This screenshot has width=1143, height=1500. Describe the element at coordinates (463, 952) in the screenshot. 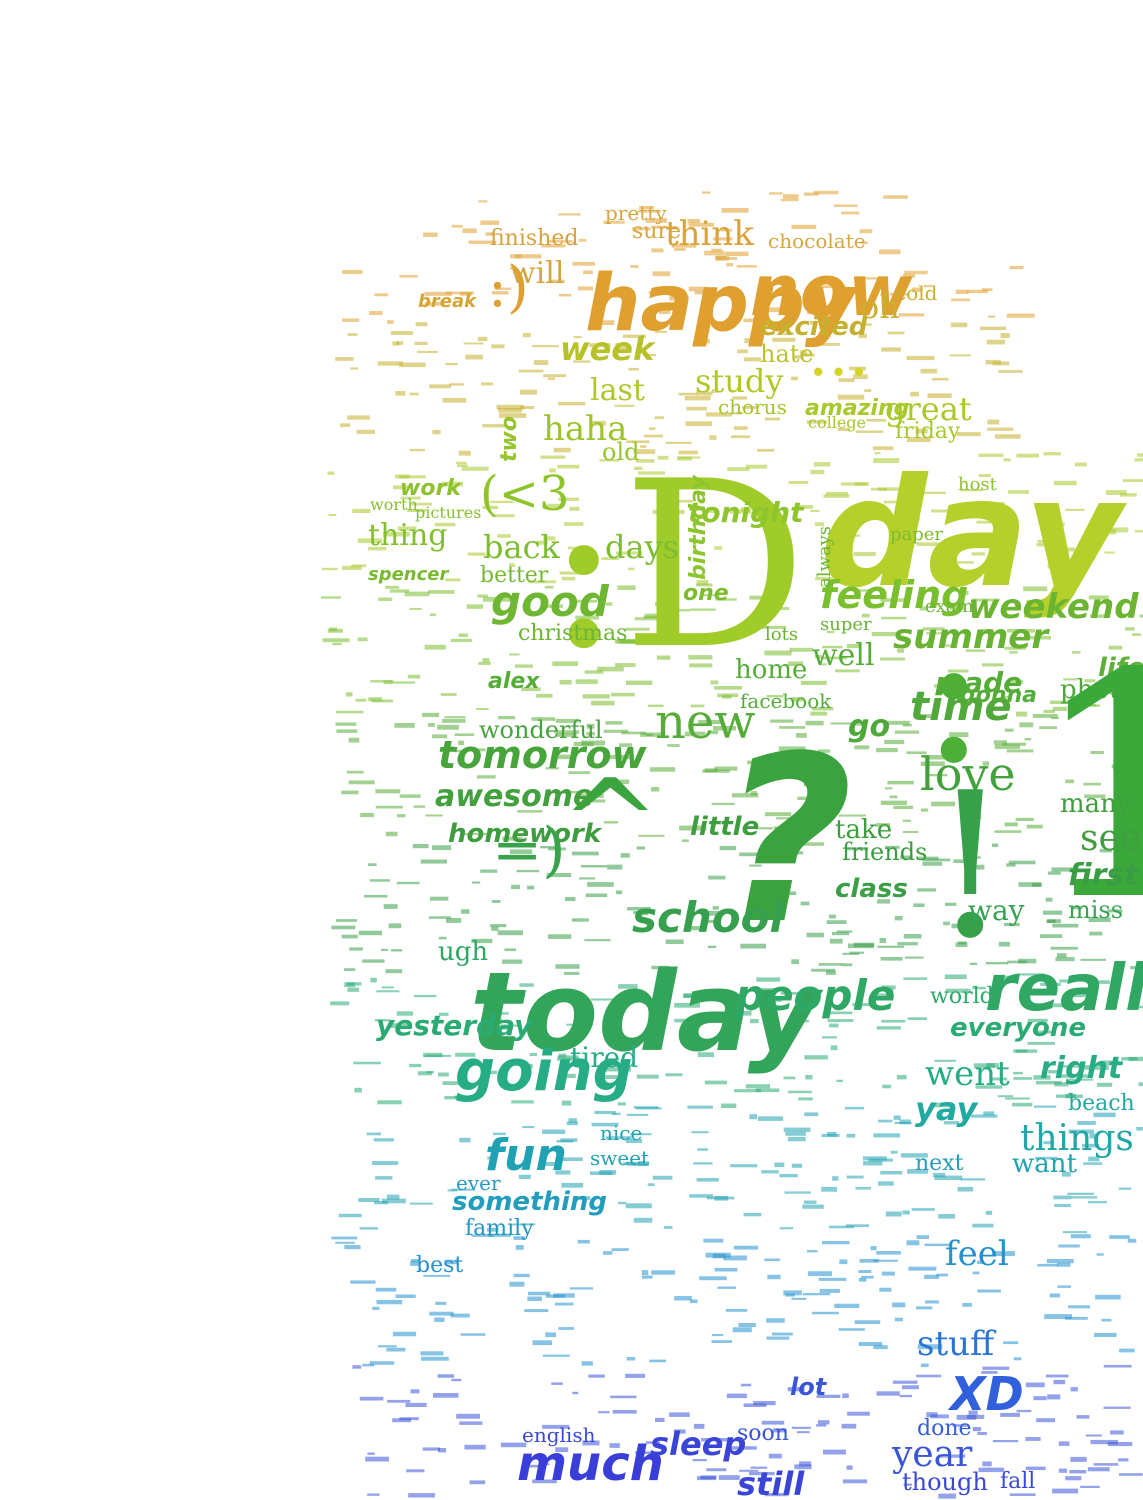

I see `word-87: ugh` at that location.